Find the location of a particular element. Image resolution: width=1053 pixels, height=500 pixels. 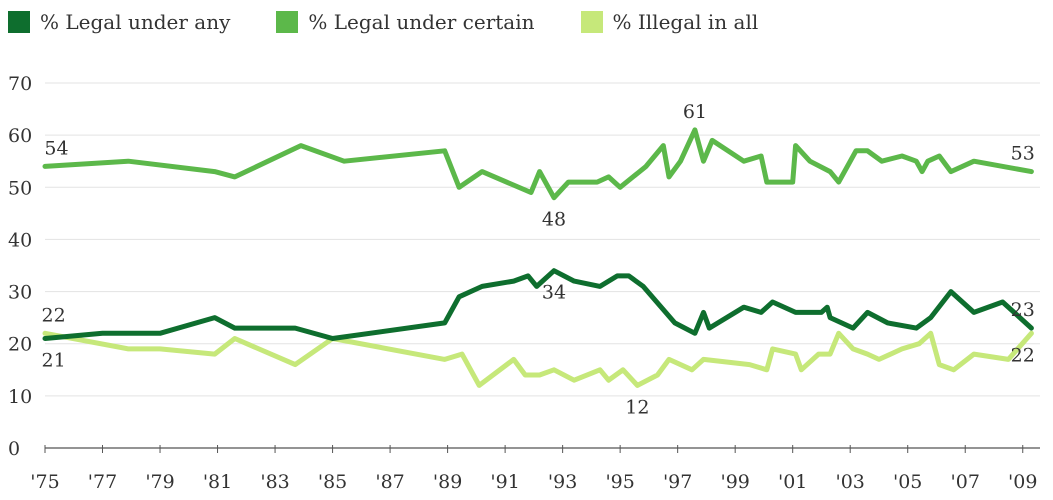

y-tick-label: 50 is located at coordinates (20, 188).